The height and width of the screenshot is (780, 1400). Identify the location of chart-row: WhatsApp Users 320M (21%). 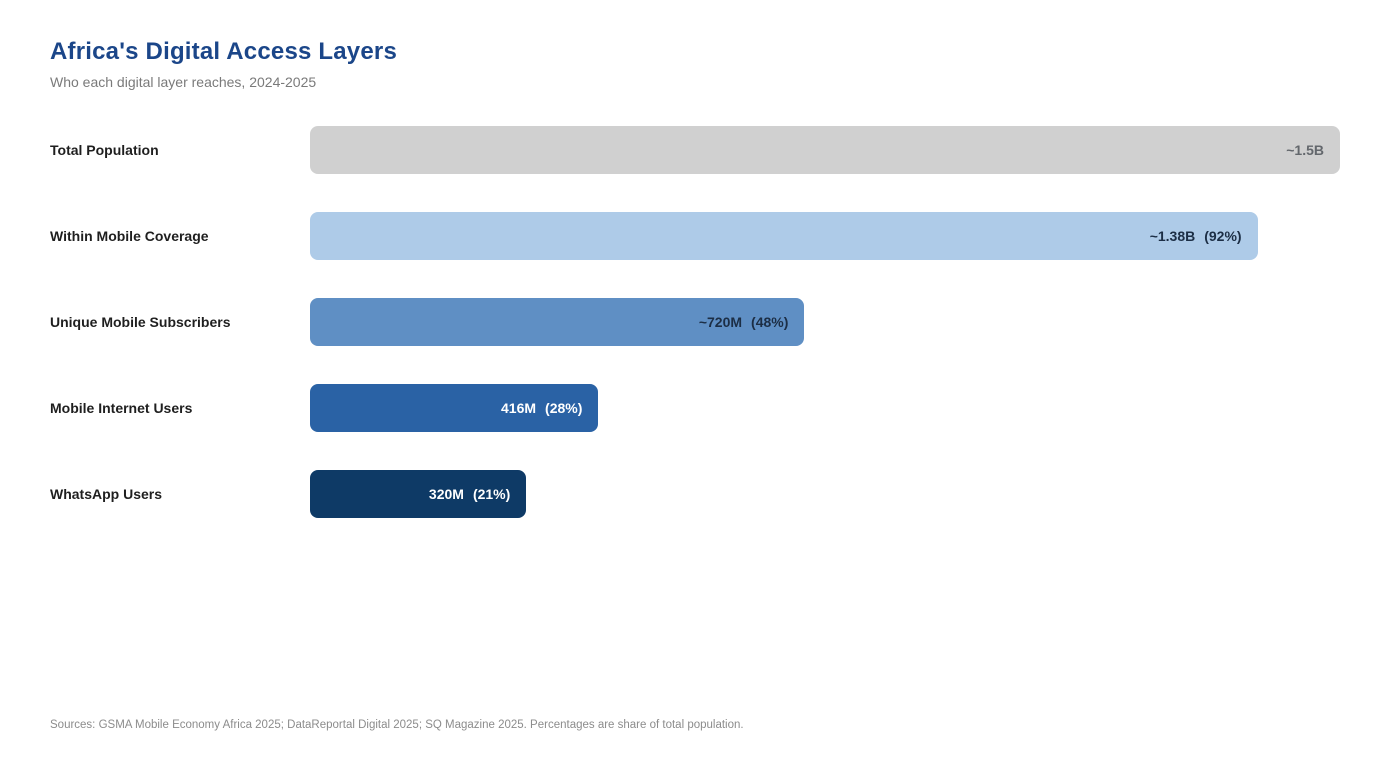
(695, 494).